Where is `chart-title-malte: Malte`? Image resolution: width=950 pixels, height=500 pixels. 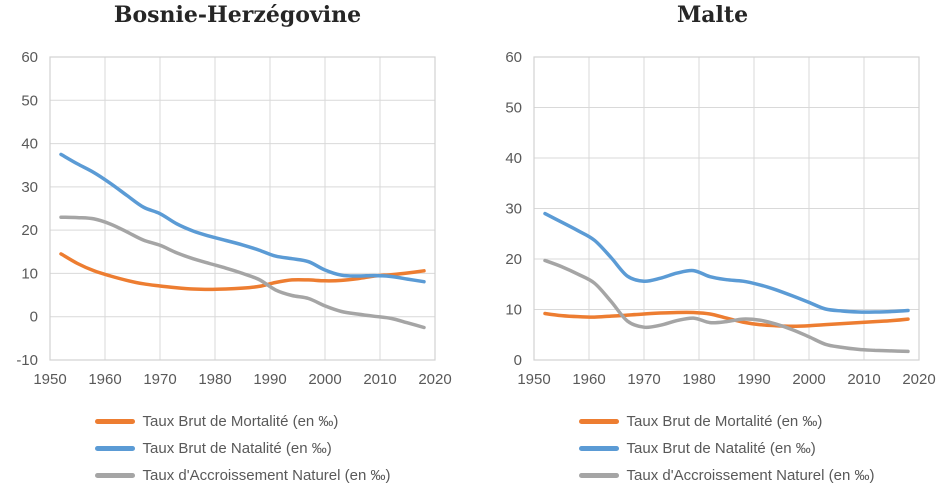
chart-title-malte: Malte is located at coordinates (712, 15).